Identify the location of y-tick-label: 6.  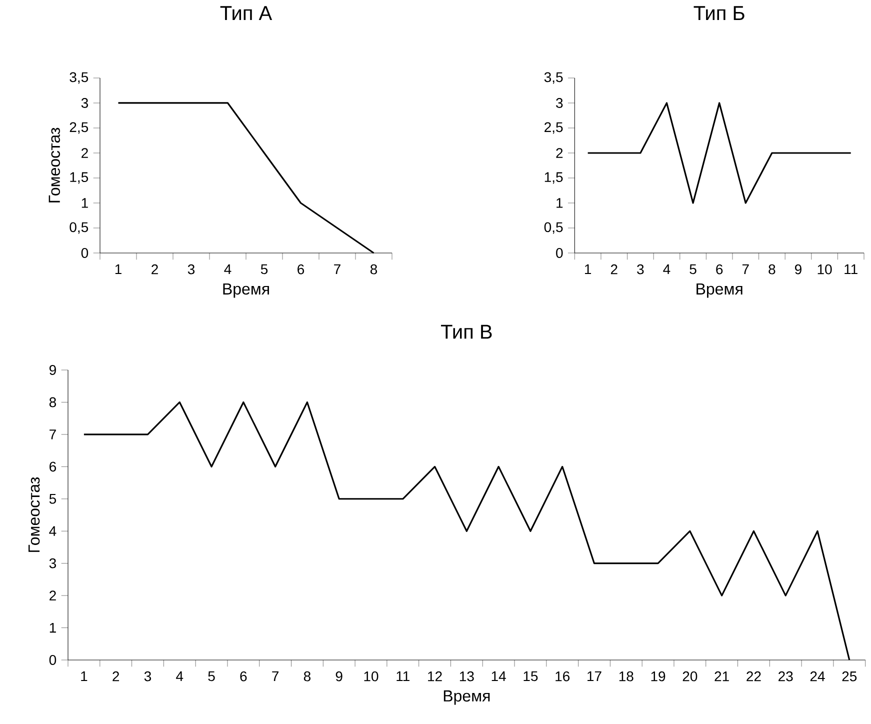
(53, 467).